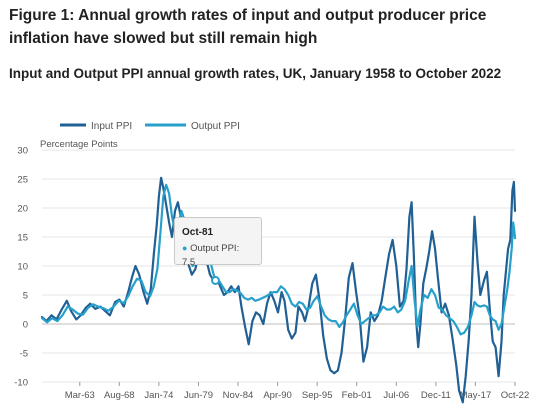  What do you see at coordinates (22, 238) in the screenshot?
I see `y-tick-label: 15` at bounding box center [22, 238].